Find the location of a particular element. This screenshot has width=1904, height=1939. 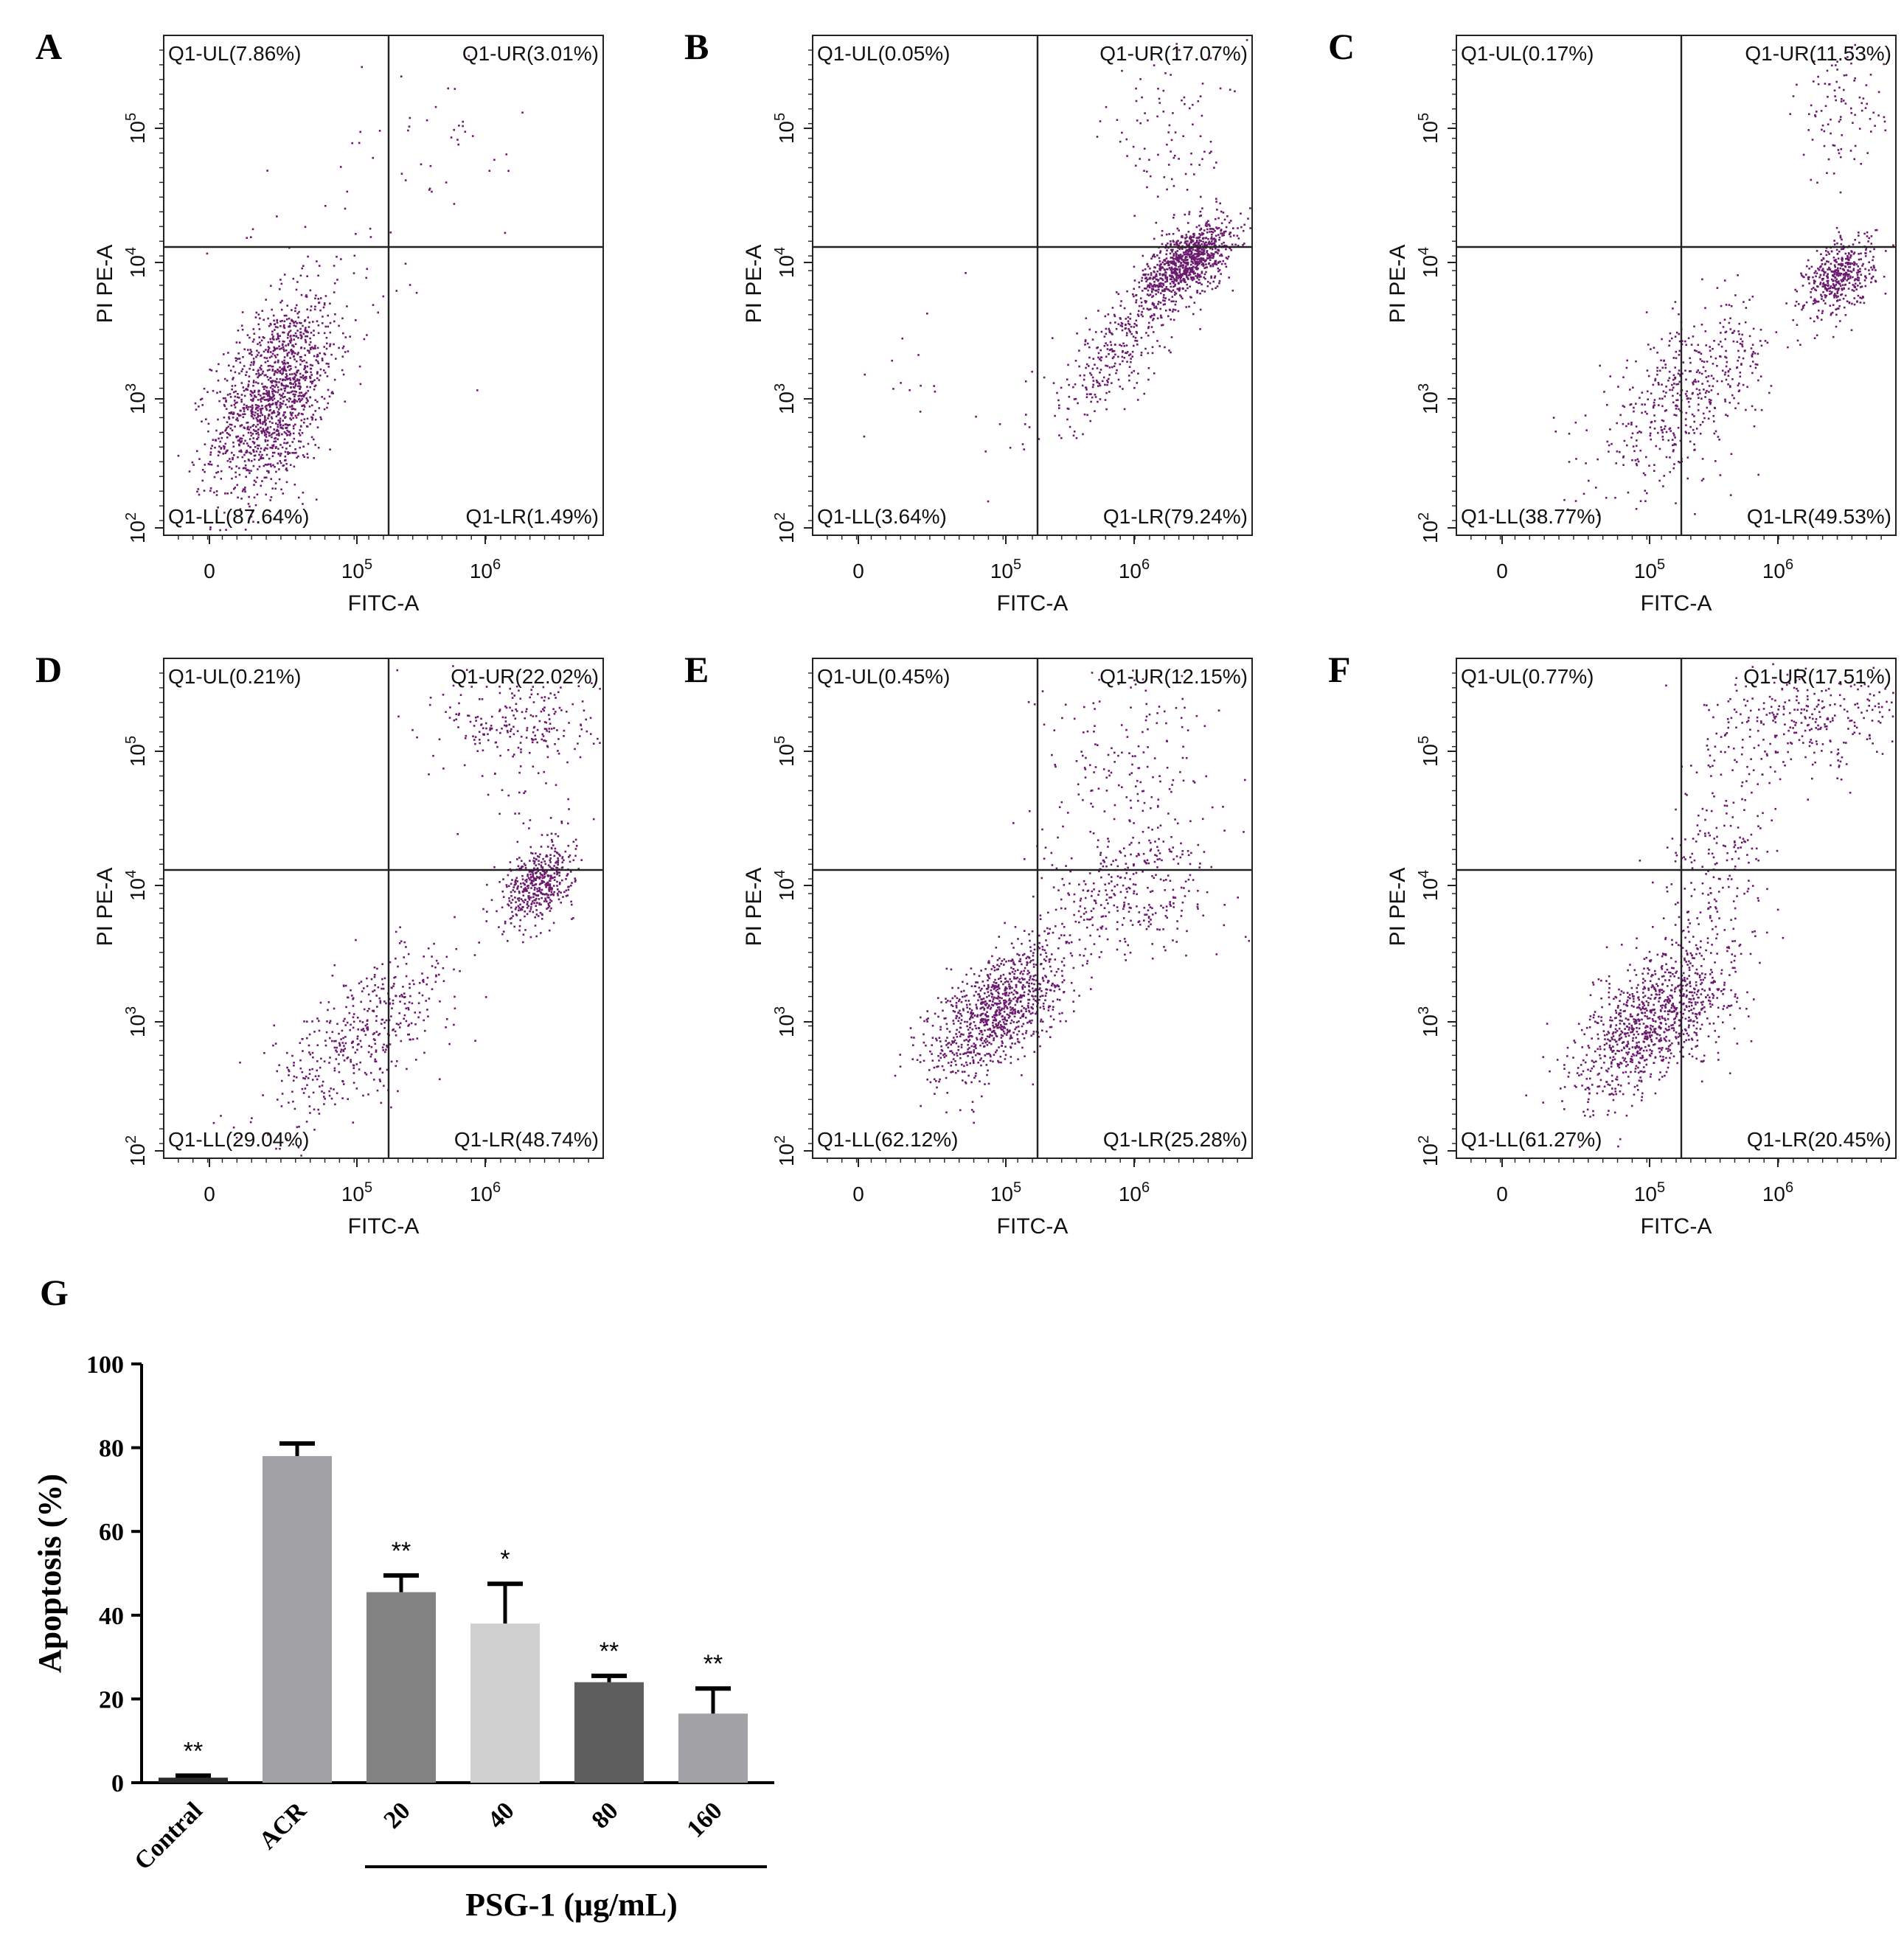

quadrant-label-ur: Q1-UR(3.01%) is located at coordinates (530, 53).